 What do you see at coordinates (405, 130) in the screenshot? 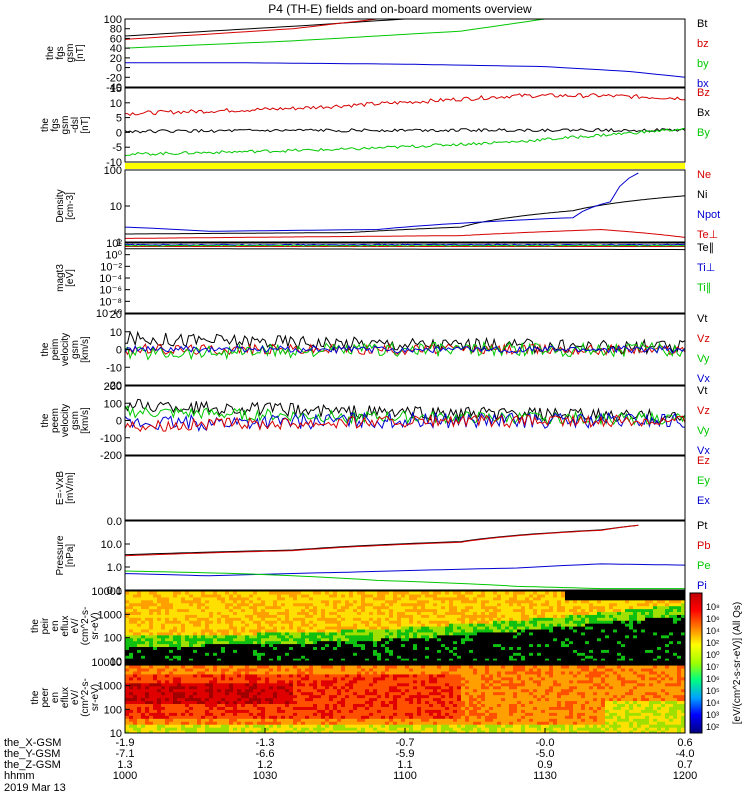
I see `series-Bx` at bounding box center [405, 130].